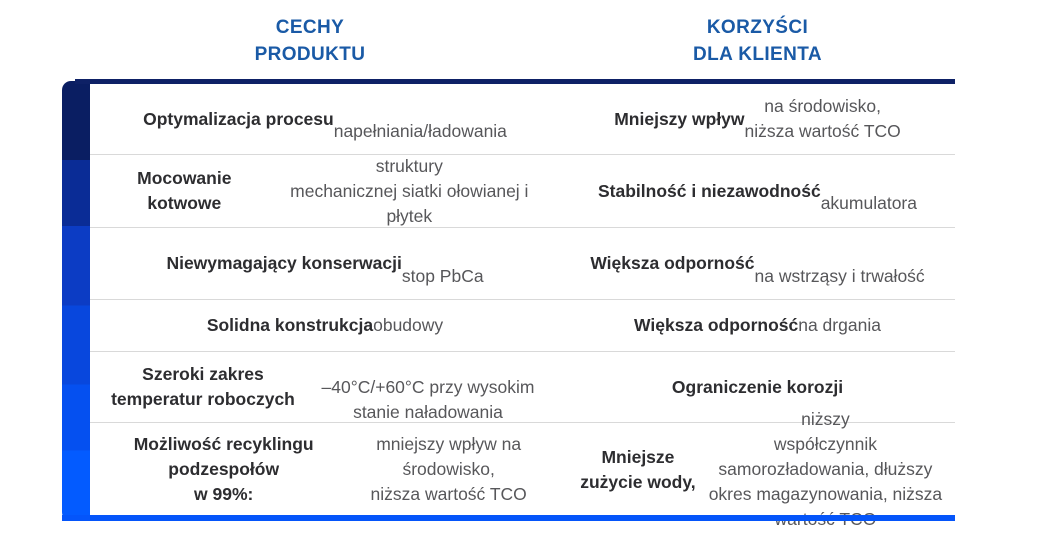  Describe the element at coordinates (203, 386) in the screenshot. I see `feature-text-bold: Szeroki zakres temperatur roboczych` at that location.